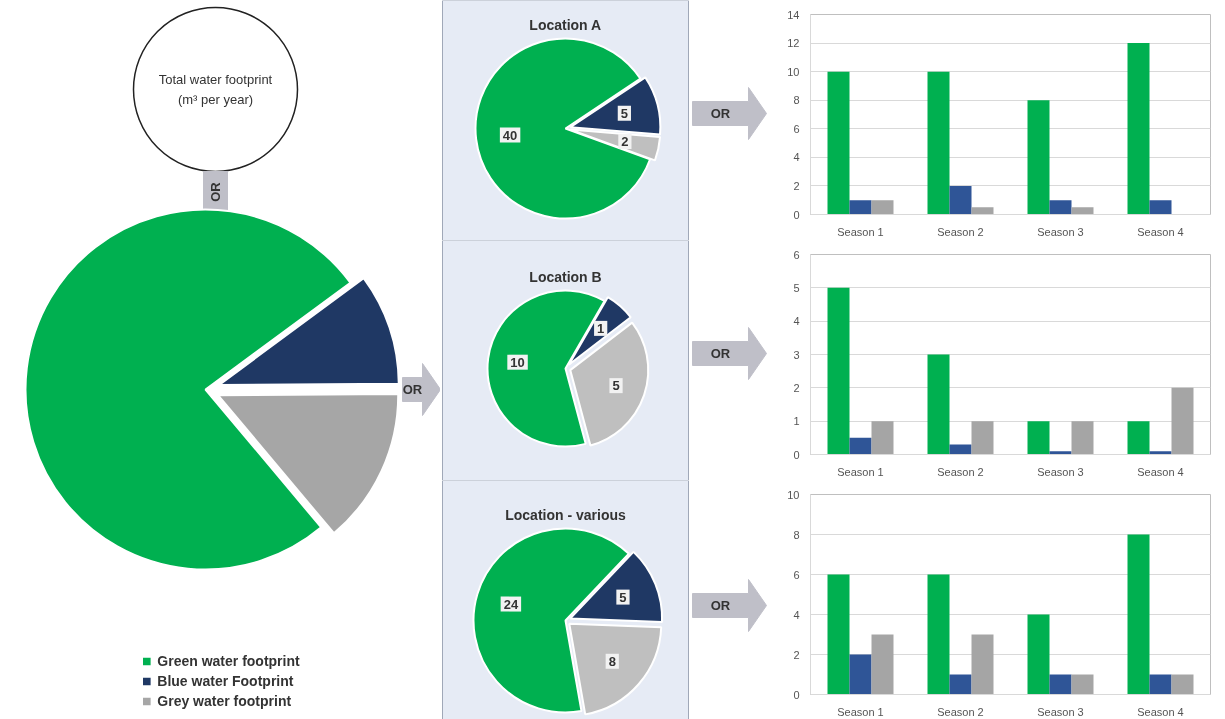 The image size is (1225, 719). What do you see at coordinates (565, 276) in the screenshot?
I see `chart-title: Location B` at bounding box center [565, 276].